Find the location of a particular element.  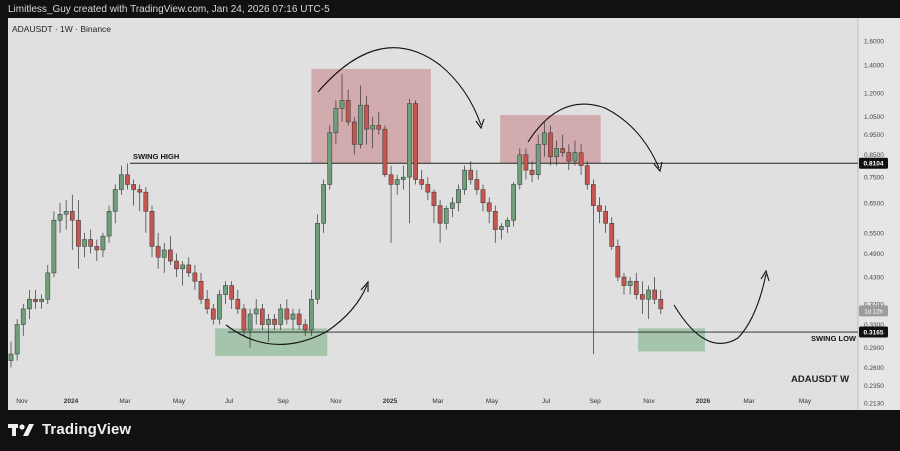

time-tick-label: 2025 is located at coordinates (390, 401).